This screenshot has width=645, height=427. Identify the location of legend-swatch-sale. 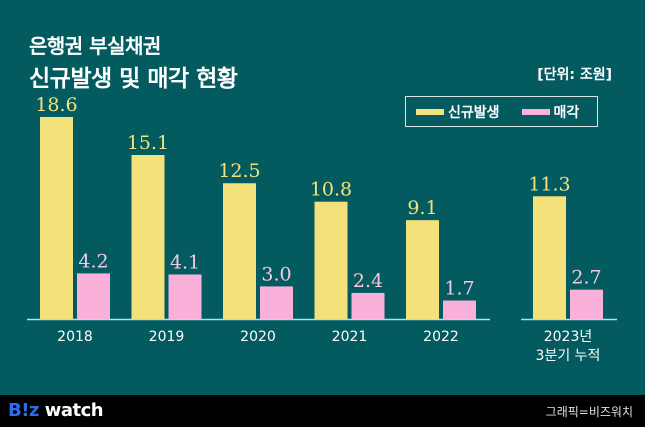
(535, 111).